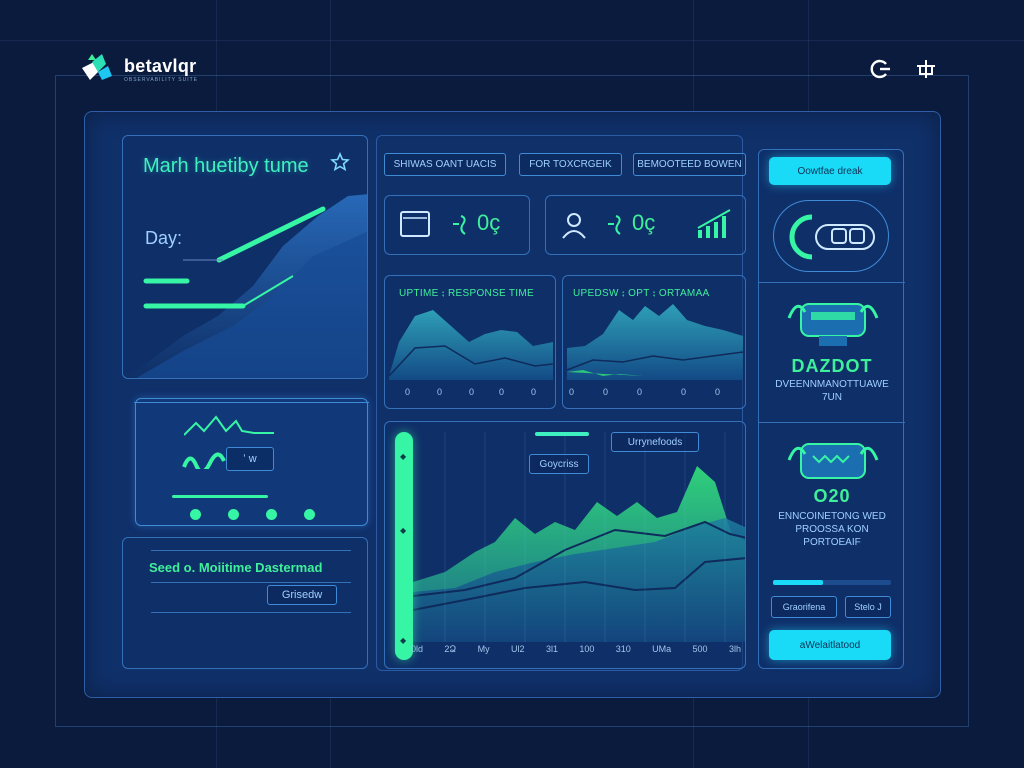  I want to click on top-bar: betavlqr OBSERVABILITY SUITE, so click(513, 70).